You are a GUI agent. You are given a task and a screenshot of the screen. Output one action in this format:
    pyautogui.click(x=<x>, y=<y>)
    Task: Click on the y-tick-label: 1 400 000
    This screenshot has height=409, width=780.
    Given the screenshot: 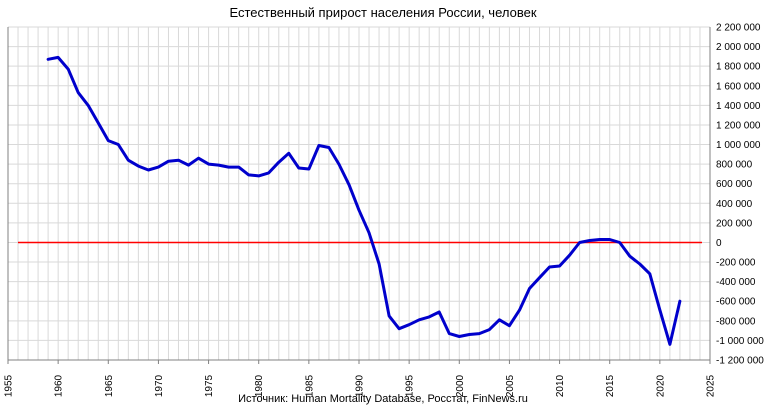 What is the action you would take?
    pyautogui.click(x=738, y=106)
    